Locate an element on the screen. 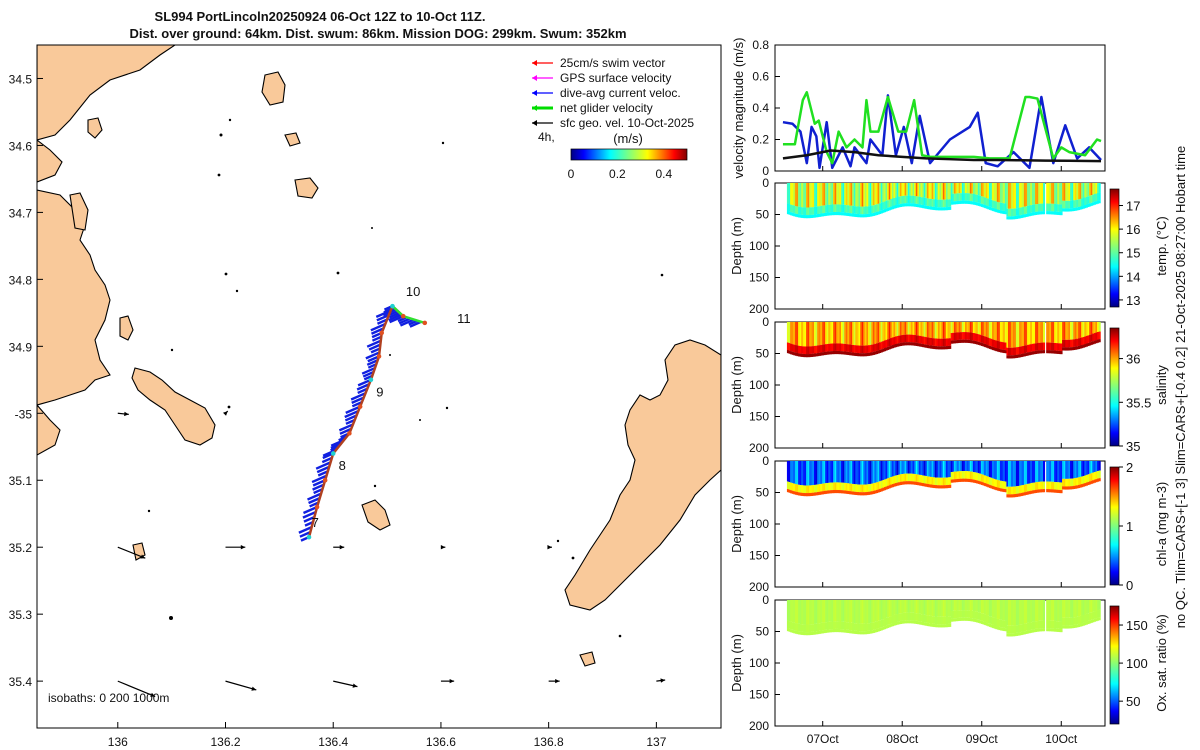  geo-vector-head is located at coordinates (225, 413).